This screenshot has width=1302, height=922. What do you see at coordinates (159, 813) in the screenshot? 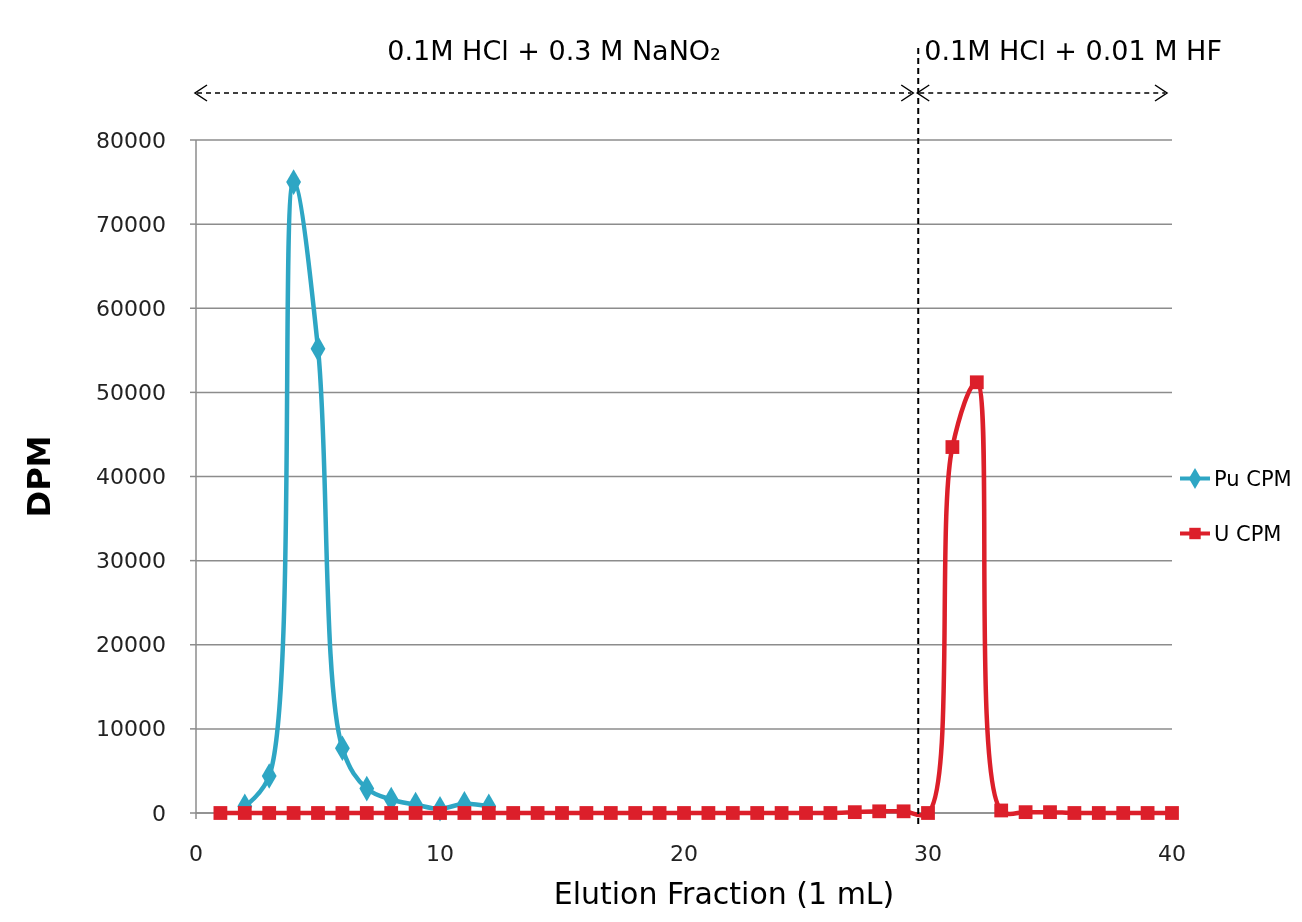
I see `y-tick-label: 0` at bounding box center [159, 813].